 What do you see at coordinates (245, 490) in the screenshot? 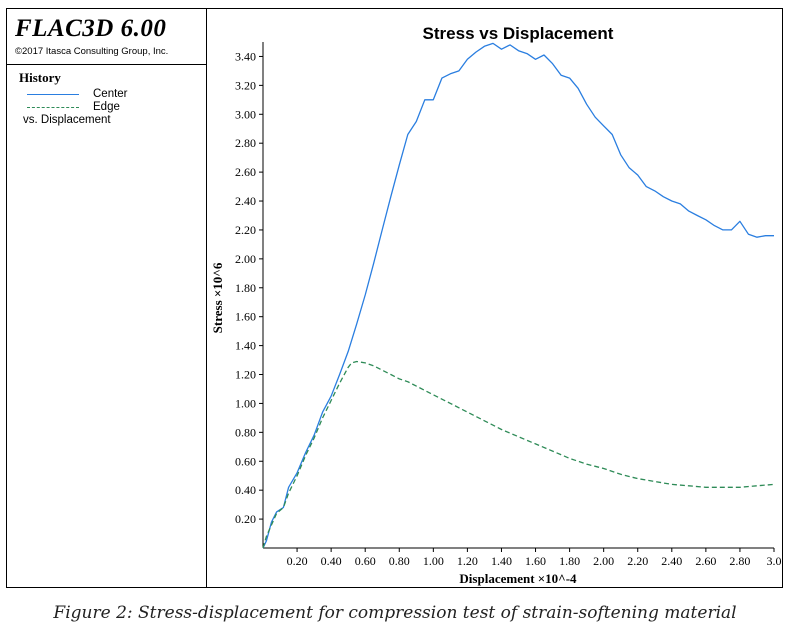
I see `y-tick-label: 0.40` at bounding box center [245, 490].